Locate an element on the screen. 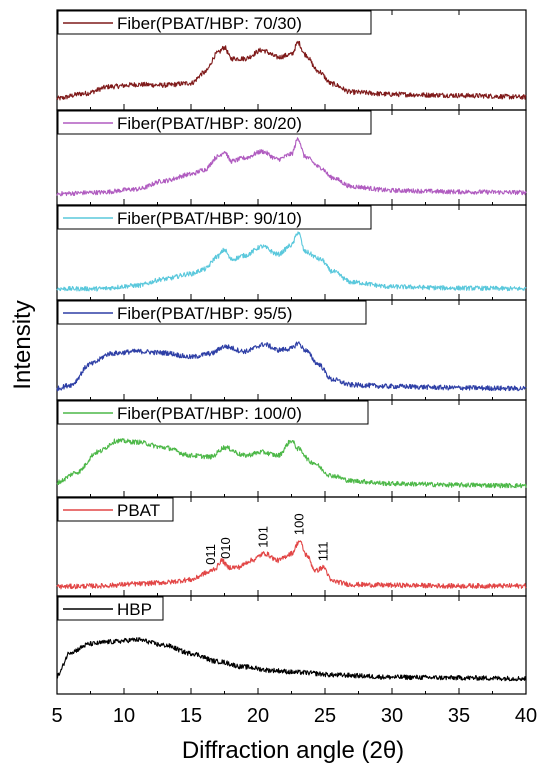  legend-label: Fiber(PBAT/HBP: 95/5) is located at coordinates (204, 313).